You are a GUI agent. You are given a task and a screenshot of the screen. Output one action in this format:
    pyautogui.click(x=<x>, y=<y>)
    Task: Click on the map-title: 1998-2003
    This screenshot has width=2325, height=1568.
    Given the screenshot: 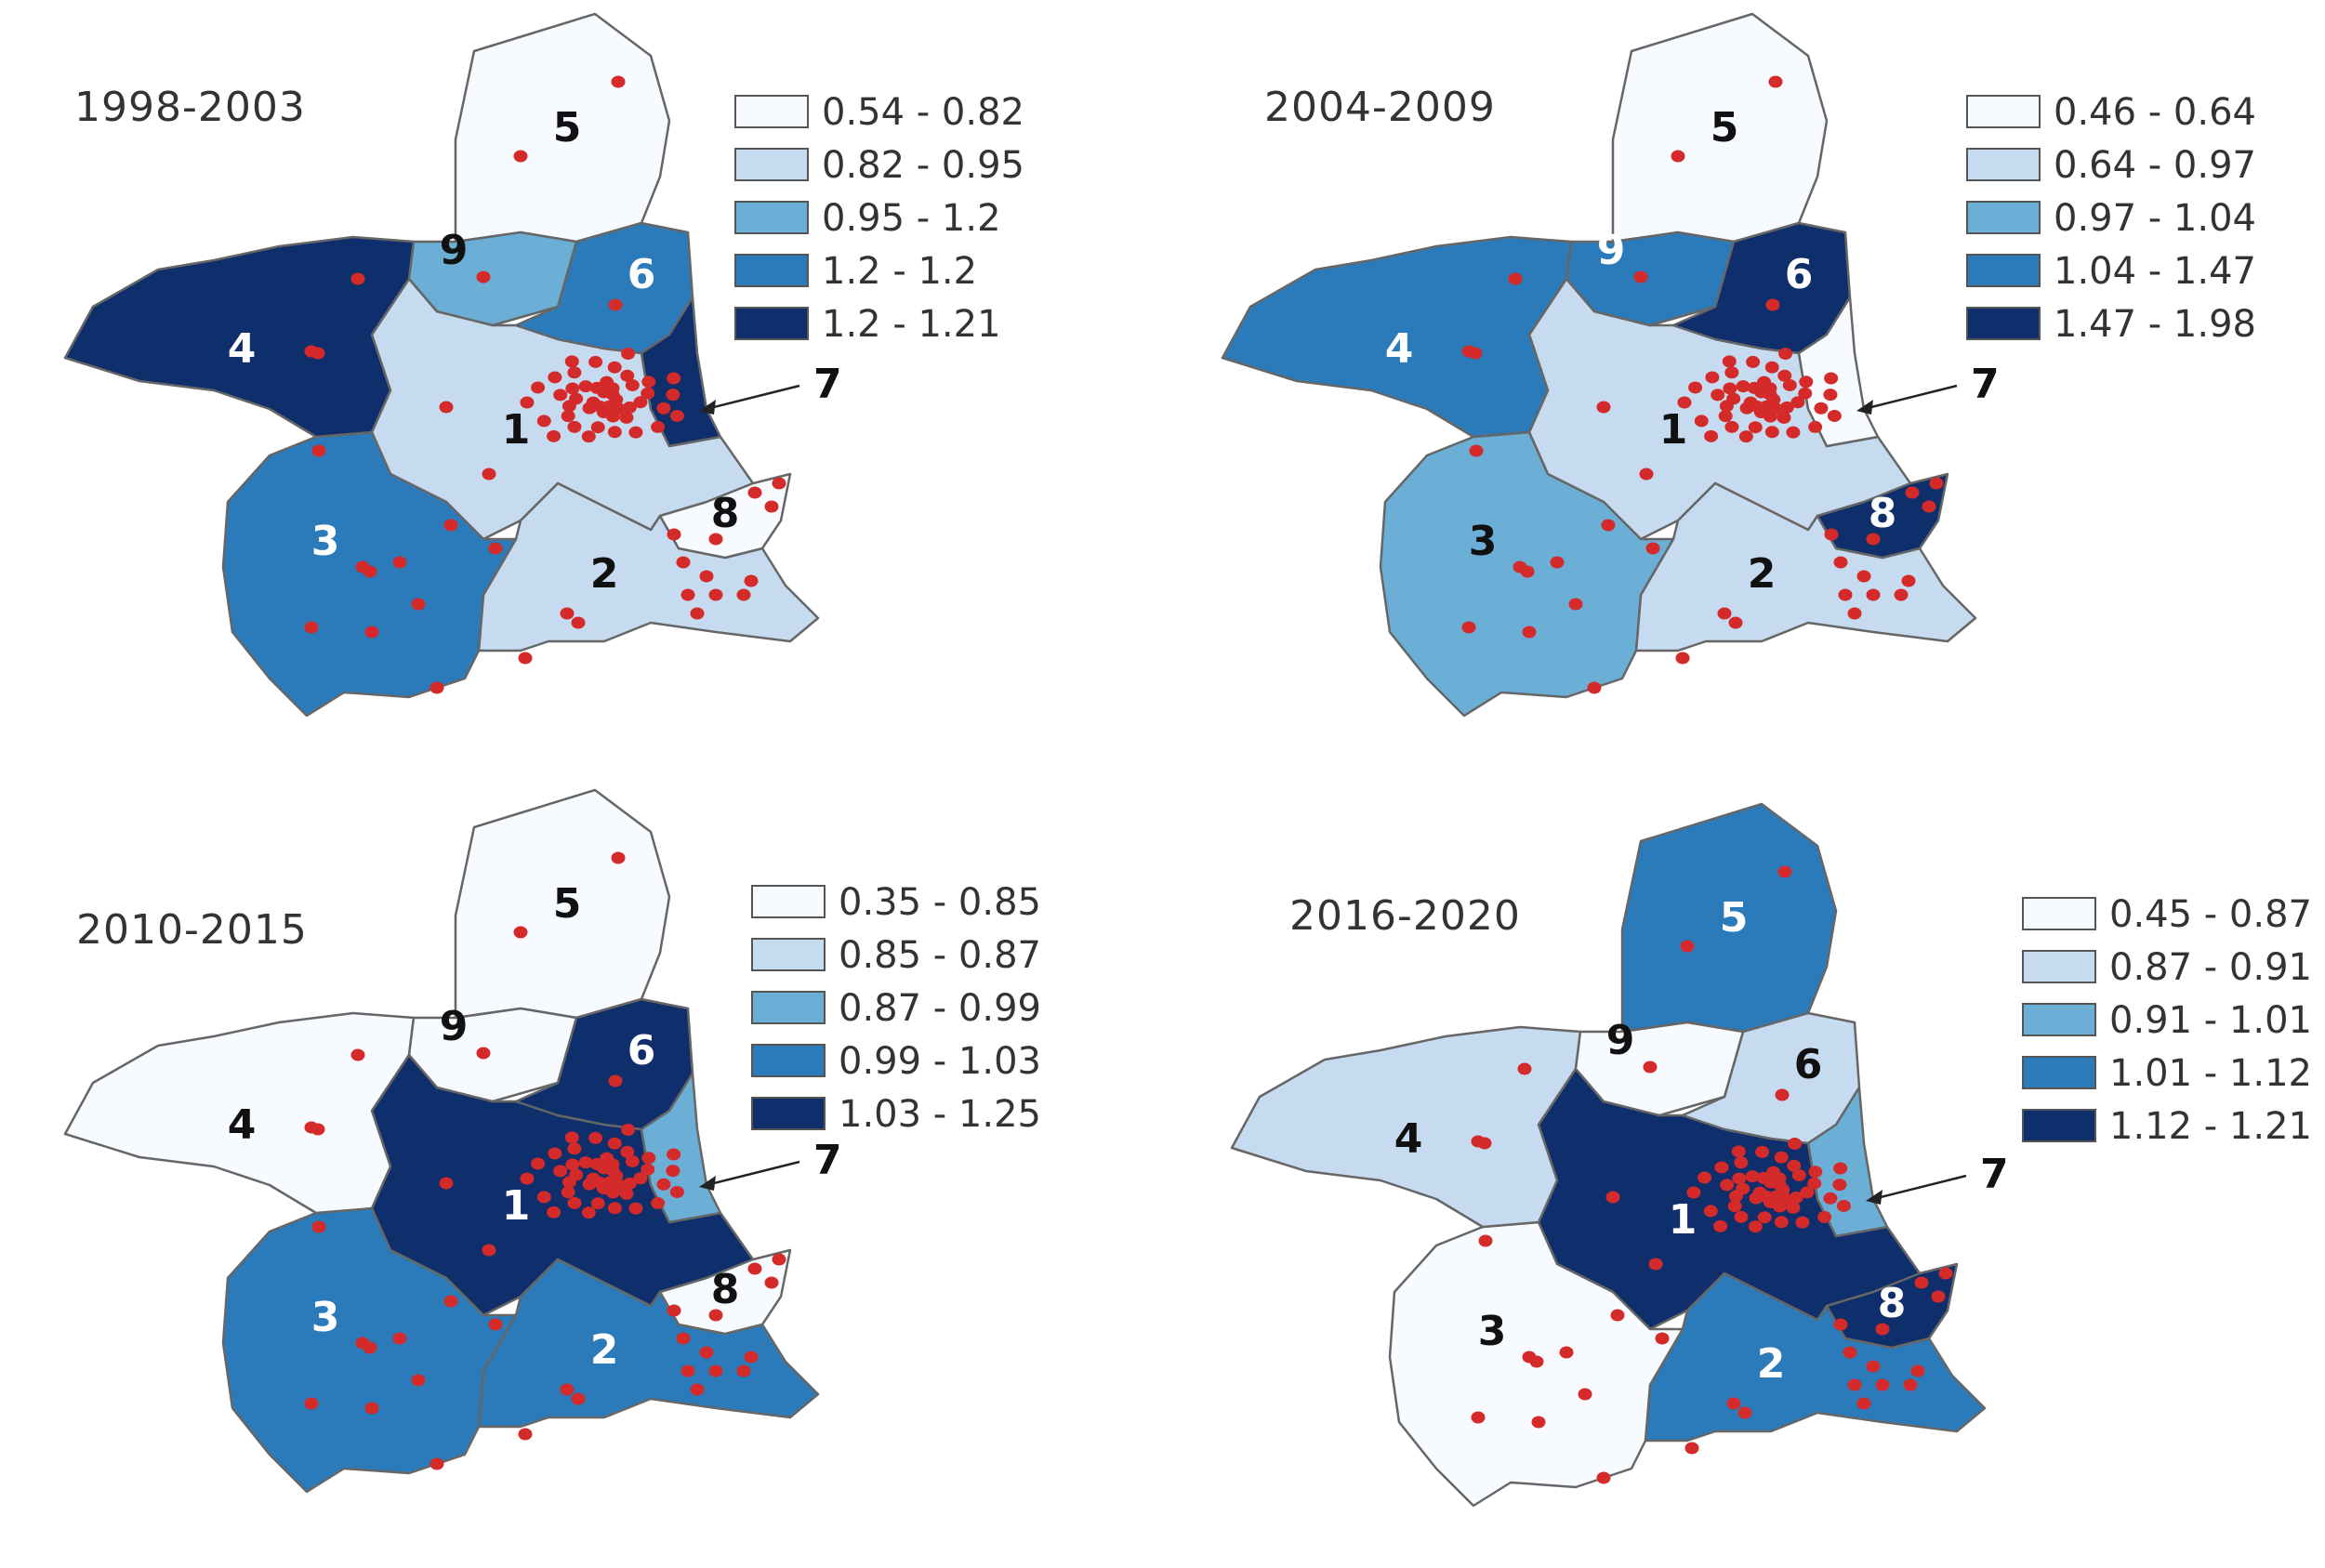 What is the action you would take?
    pyautogui.click(x=190, y=108)
    